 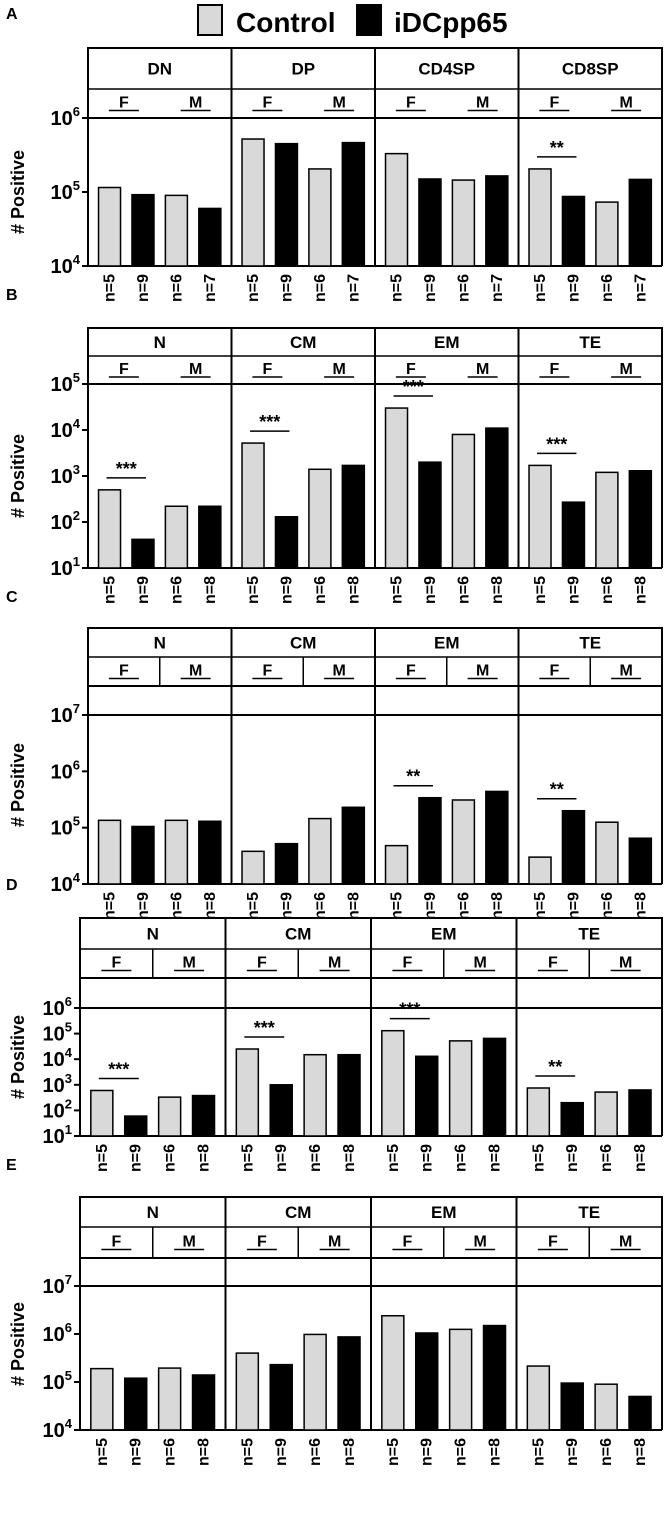 What do you see at coordinates (557, 790) in the screenshot?
I see `significance-label: **` at bounding box center [557, 790].